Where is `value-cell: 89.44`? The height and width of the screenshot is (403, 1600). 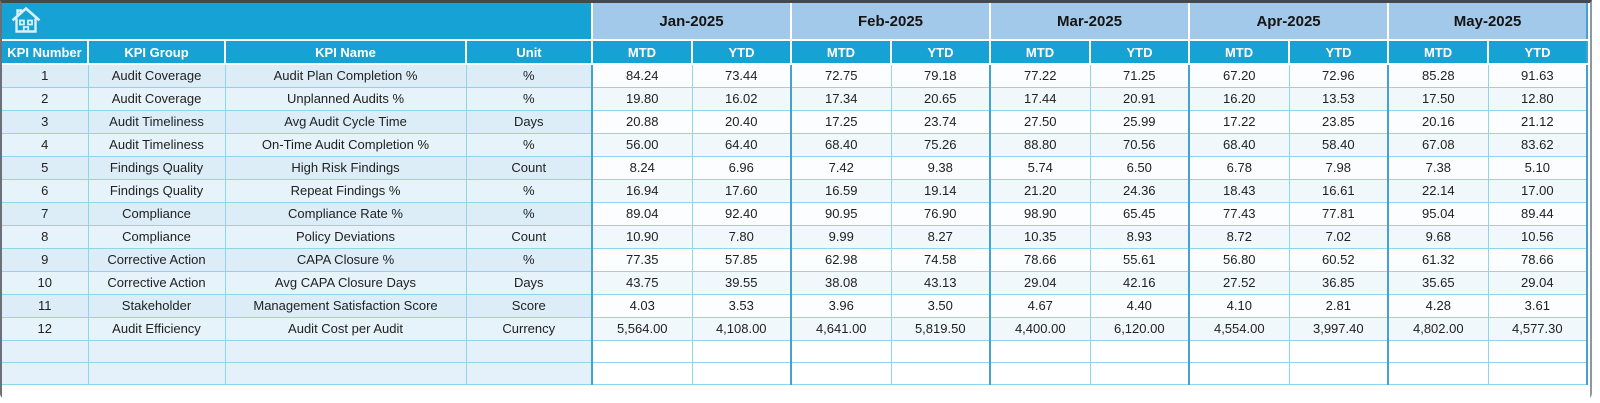
value-cell: 89.44 is located at coordinates (1538, 214).